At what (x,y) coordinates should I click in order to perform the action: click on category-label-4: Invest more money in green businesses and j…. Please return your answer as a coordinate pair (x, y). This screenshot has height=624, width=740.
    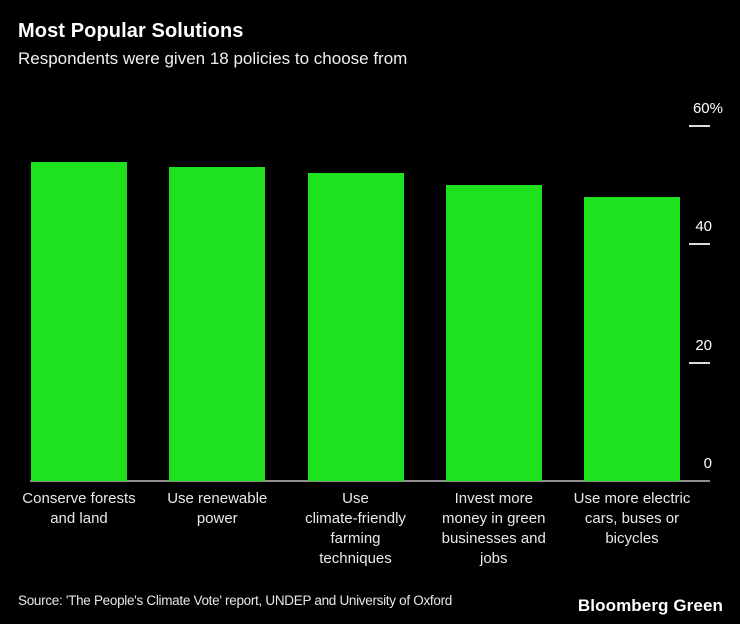
    Looking at the image, I should click on (493, 528).